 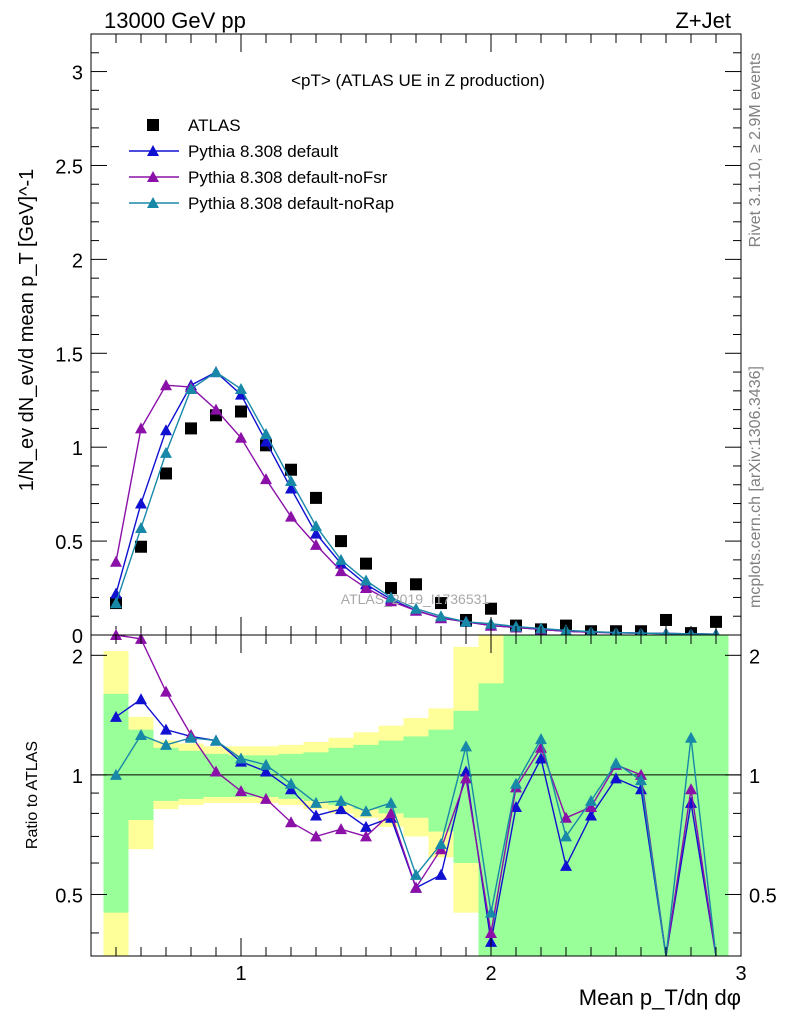 I want to click on ratio-y-tick-label-right: 2, so click(x=754, y=657).